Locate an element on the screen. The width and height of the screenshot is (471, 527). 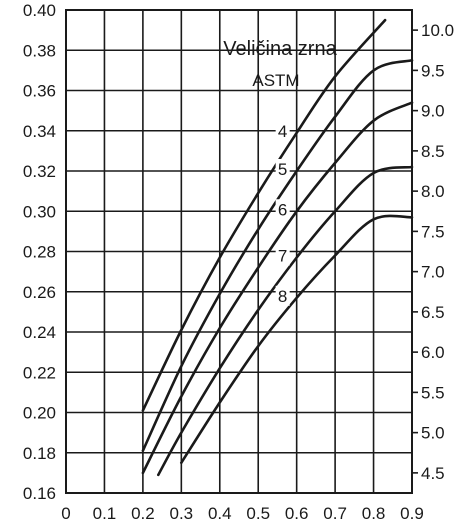
curve-label-8: 8 is located at coordinates (282, 296).